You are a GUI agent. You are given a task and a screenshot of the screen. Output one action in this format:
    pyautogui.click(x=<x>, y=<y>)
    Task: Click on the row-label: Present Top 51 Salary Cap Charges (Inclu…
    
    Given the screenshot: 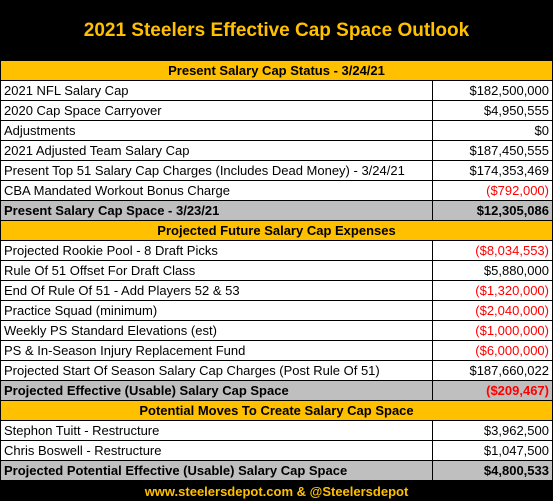 What is the action you would take?
    pyautogui.click(x=217, y=170)
    